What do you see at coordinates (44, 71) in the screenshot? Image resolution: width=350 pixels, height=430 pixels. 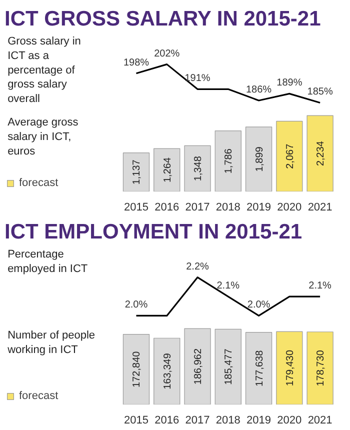 I see `y-axis-title: Gross salary in ICT as a percentage of gross salary overall` at bounding box center [44, 71].